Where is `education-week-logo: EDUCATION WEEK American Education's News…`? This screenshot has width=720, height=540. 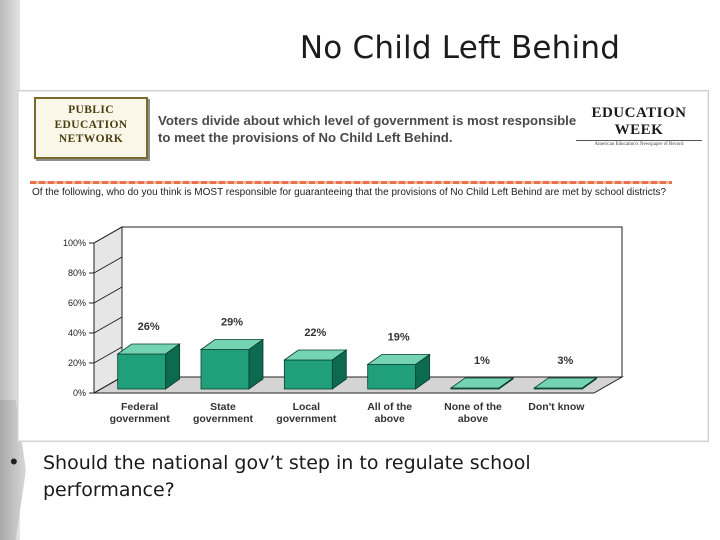
education-week-logo: EDUCATION WEEK American Education's News… is located at coordinates (639, 126).